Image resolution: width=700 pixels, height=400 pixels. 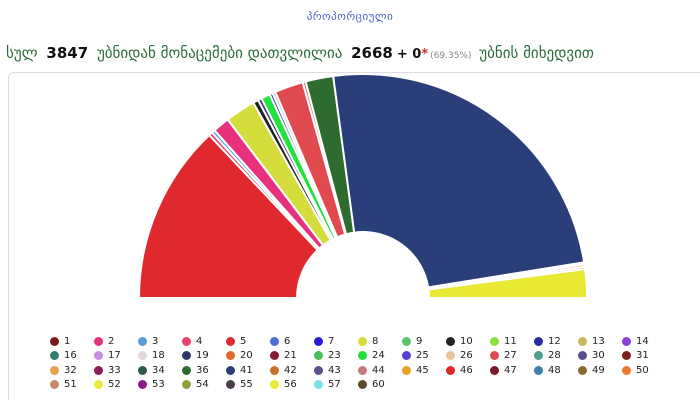 I want to click on legend-item-21: 21, so click(x=283, y=356).